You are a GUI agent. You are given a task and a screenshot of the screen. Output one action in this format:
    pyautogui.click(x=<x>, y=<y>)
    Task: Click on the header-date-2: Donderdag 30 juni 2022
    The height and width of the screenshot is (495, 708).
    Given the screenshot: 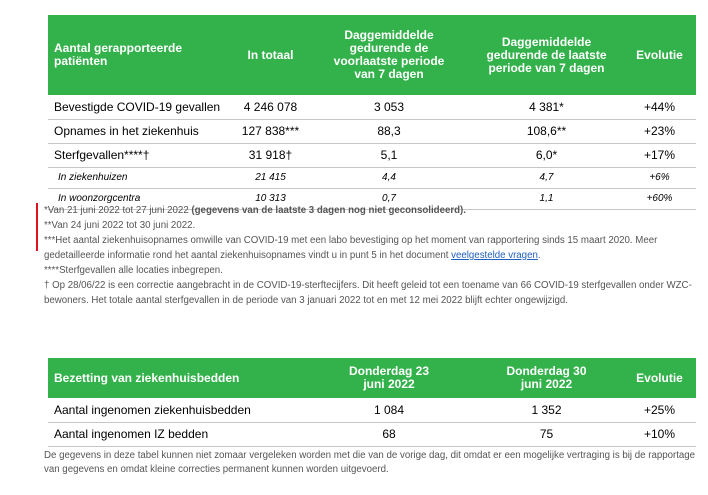 What is the action you would take?
    pyautogui.click(x=546, y=378)
    